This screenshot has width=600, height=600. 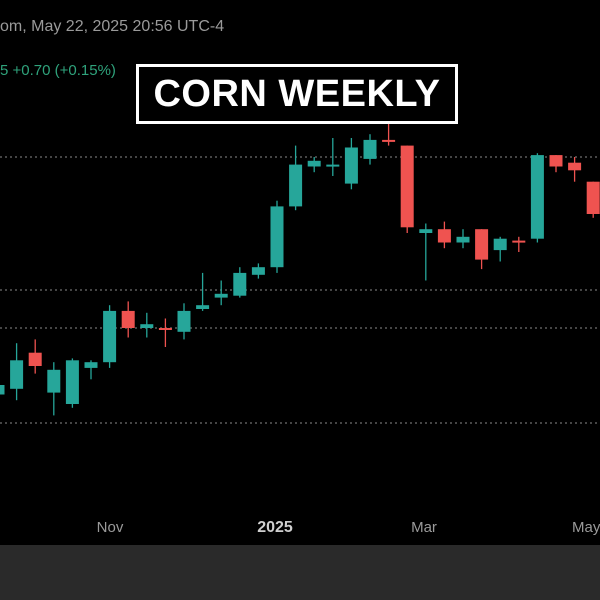 What do you see at coordinates (348, 527) in the screenshot?
I see `x-axis: Nov 2025 Mar May` at bounding box center [348, 527].